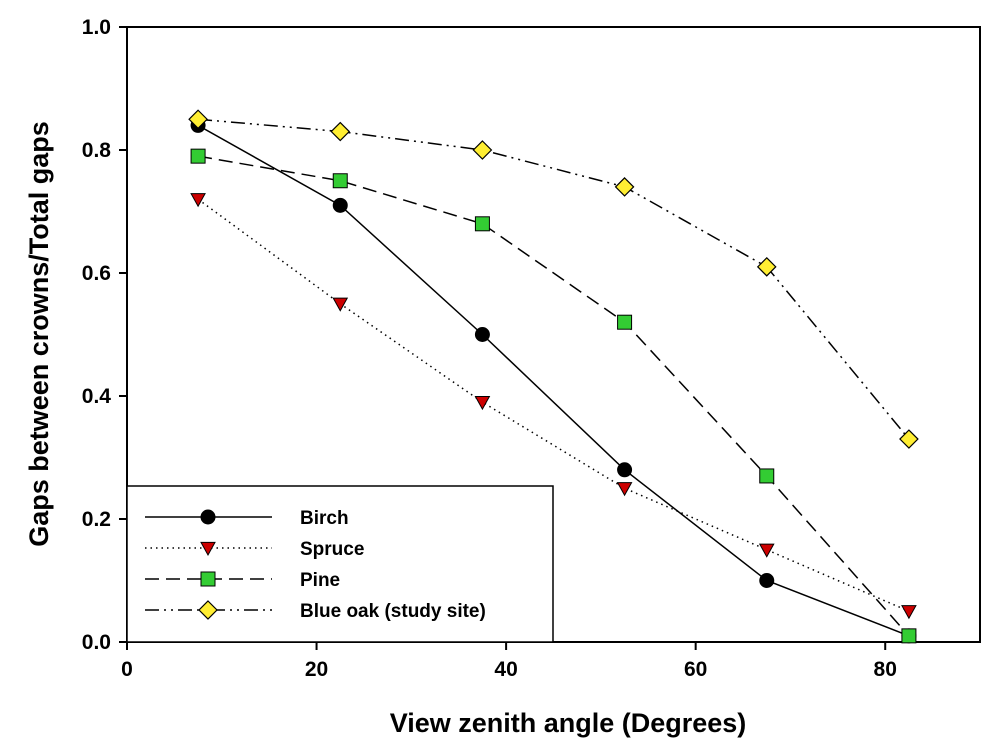  What do you see at coordinates (127, 669) in the screenshot?
I see `x-tick-label: 0` at bounding box center [127, 669].